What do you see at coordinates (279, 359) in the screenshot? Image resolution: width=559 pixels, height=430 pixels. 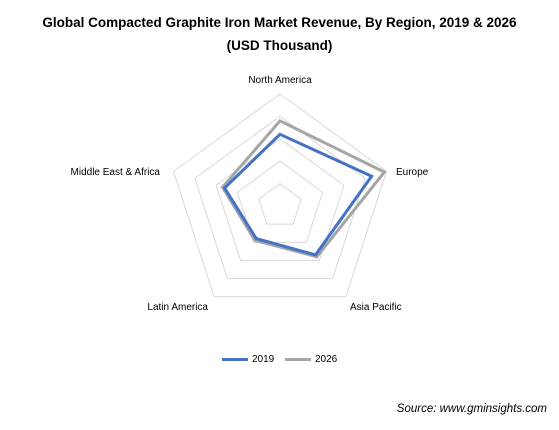 I see `legend: 2019 2026` at bounding box center [279, 359].